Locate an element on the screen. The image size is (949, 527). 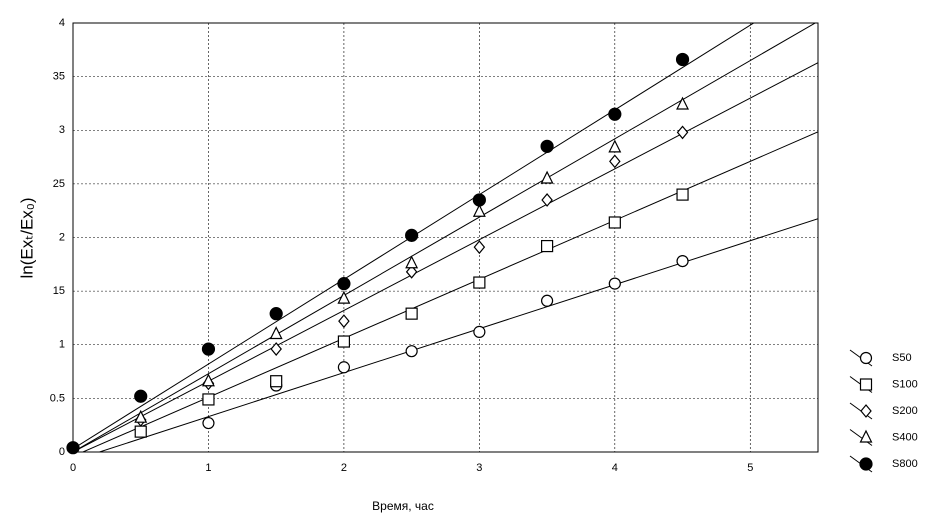
x-axis-title: Время, час is located at coordinates (403, 506).